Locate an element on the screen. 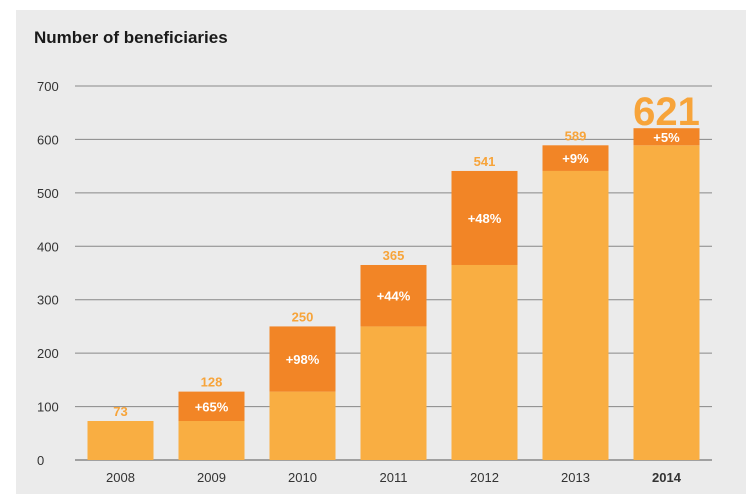 This screenshot has width=750, height=498. y-tick-label: 300 is located at coordinates (48, 300).